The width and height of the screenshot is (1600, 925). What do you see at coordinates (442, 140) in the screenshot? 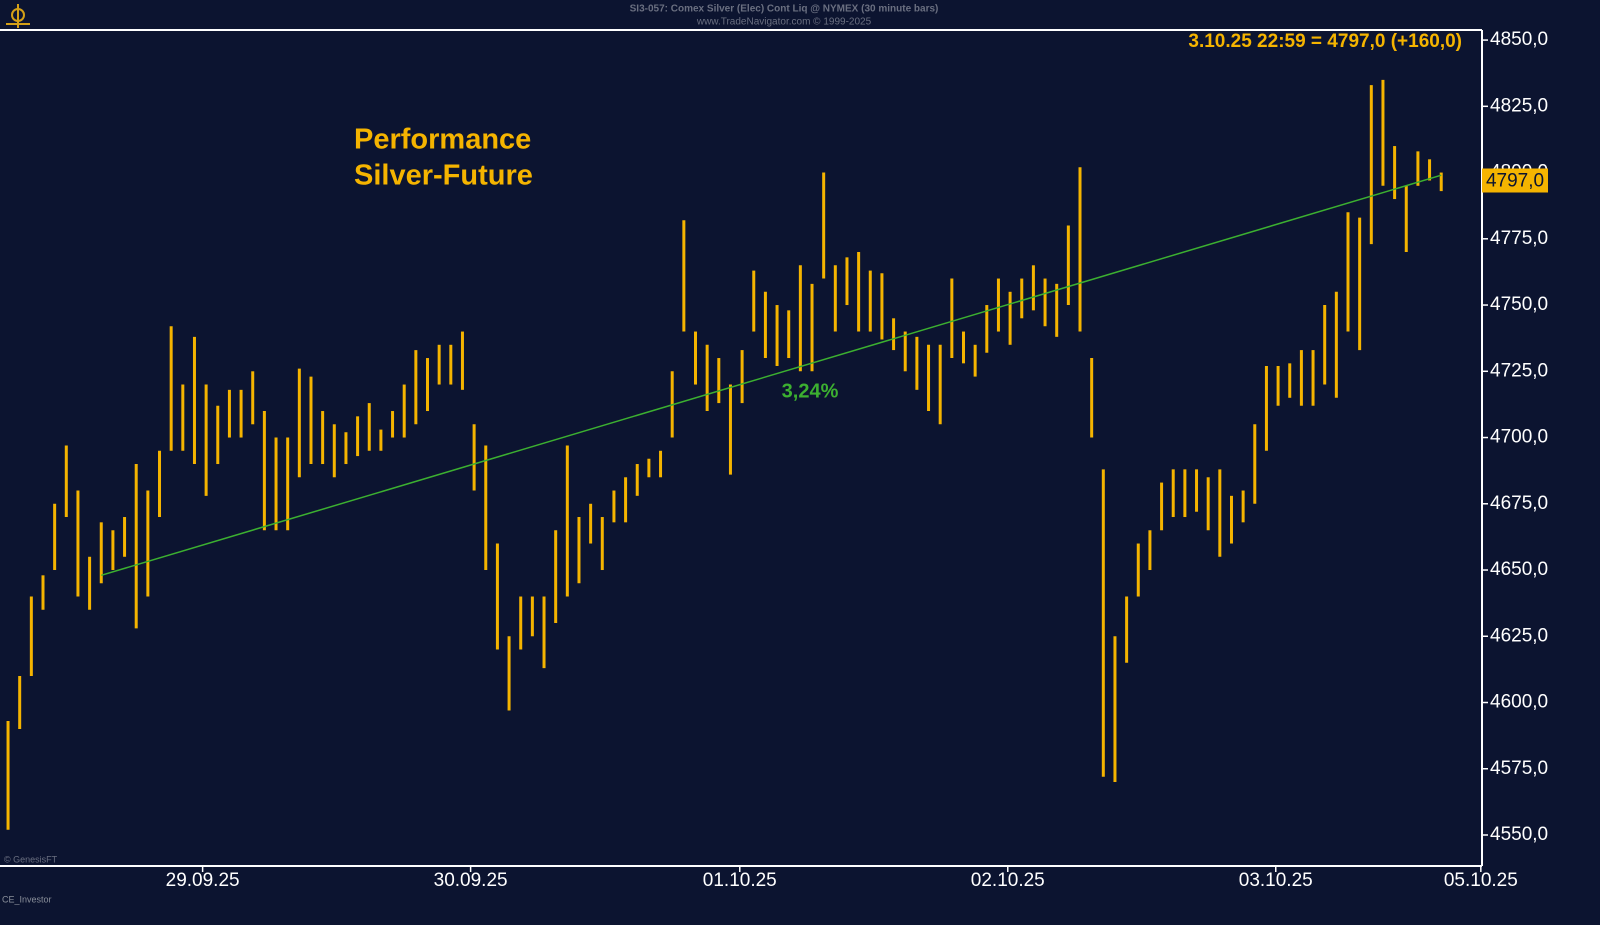
I see `chart-title: Performance` at bounding box center [442, 140].